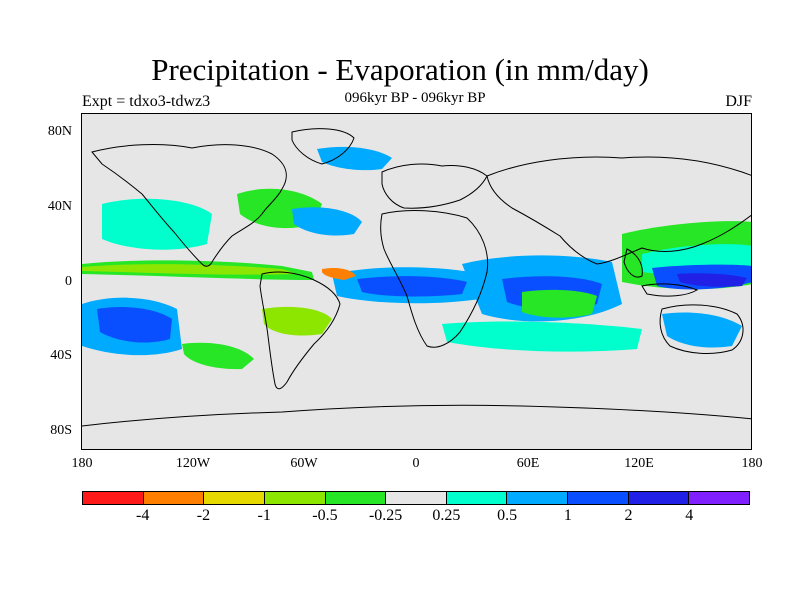 The height and width of the screenshot is (600, 800). Describe the element at coordinates (143, 515) in the screenshot. I see `colorbar-tick-label: -4` at that location.